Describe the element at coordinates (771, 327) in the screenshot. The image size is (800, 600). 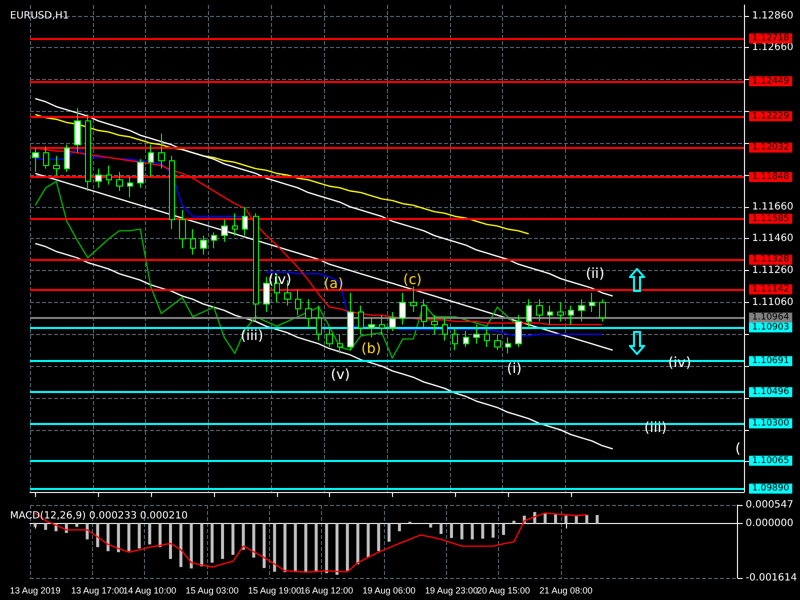
I see `ref-line-label: 1.10903` at that location.